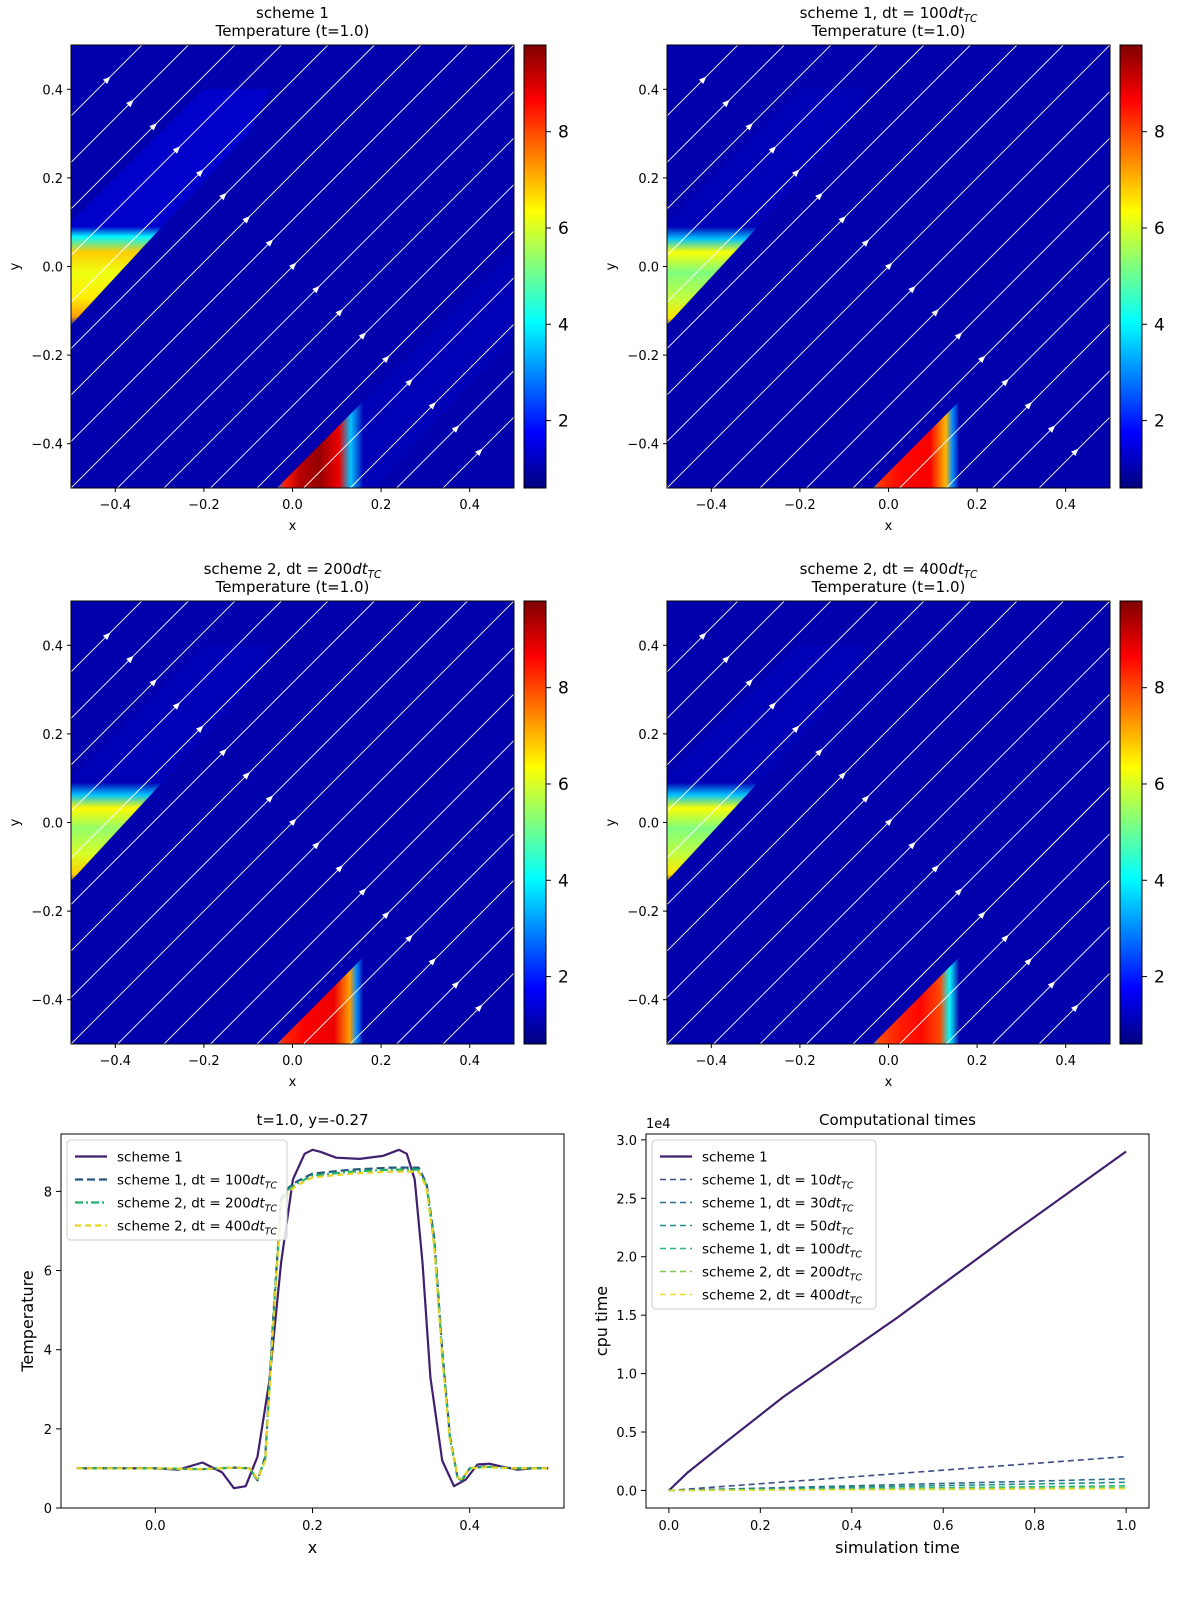  Describe the element at coordinates (563, 229) in the screenshot. I see `colorbar-tick-label: 6` at that location.